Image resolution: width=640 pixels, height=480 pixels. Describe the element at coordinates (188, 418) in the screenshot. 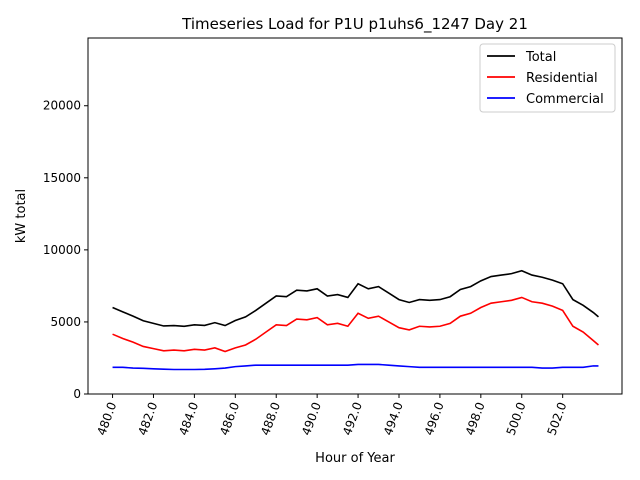

I see `x-tick-label: 484.0` at that location.